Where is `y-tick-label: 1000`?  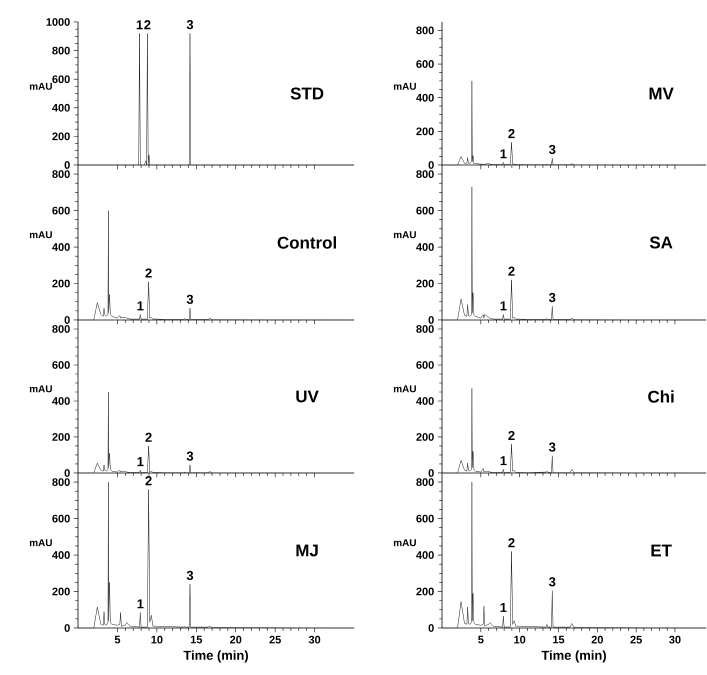
y-tick-label: 1000 is located at coordinates (58, 22).